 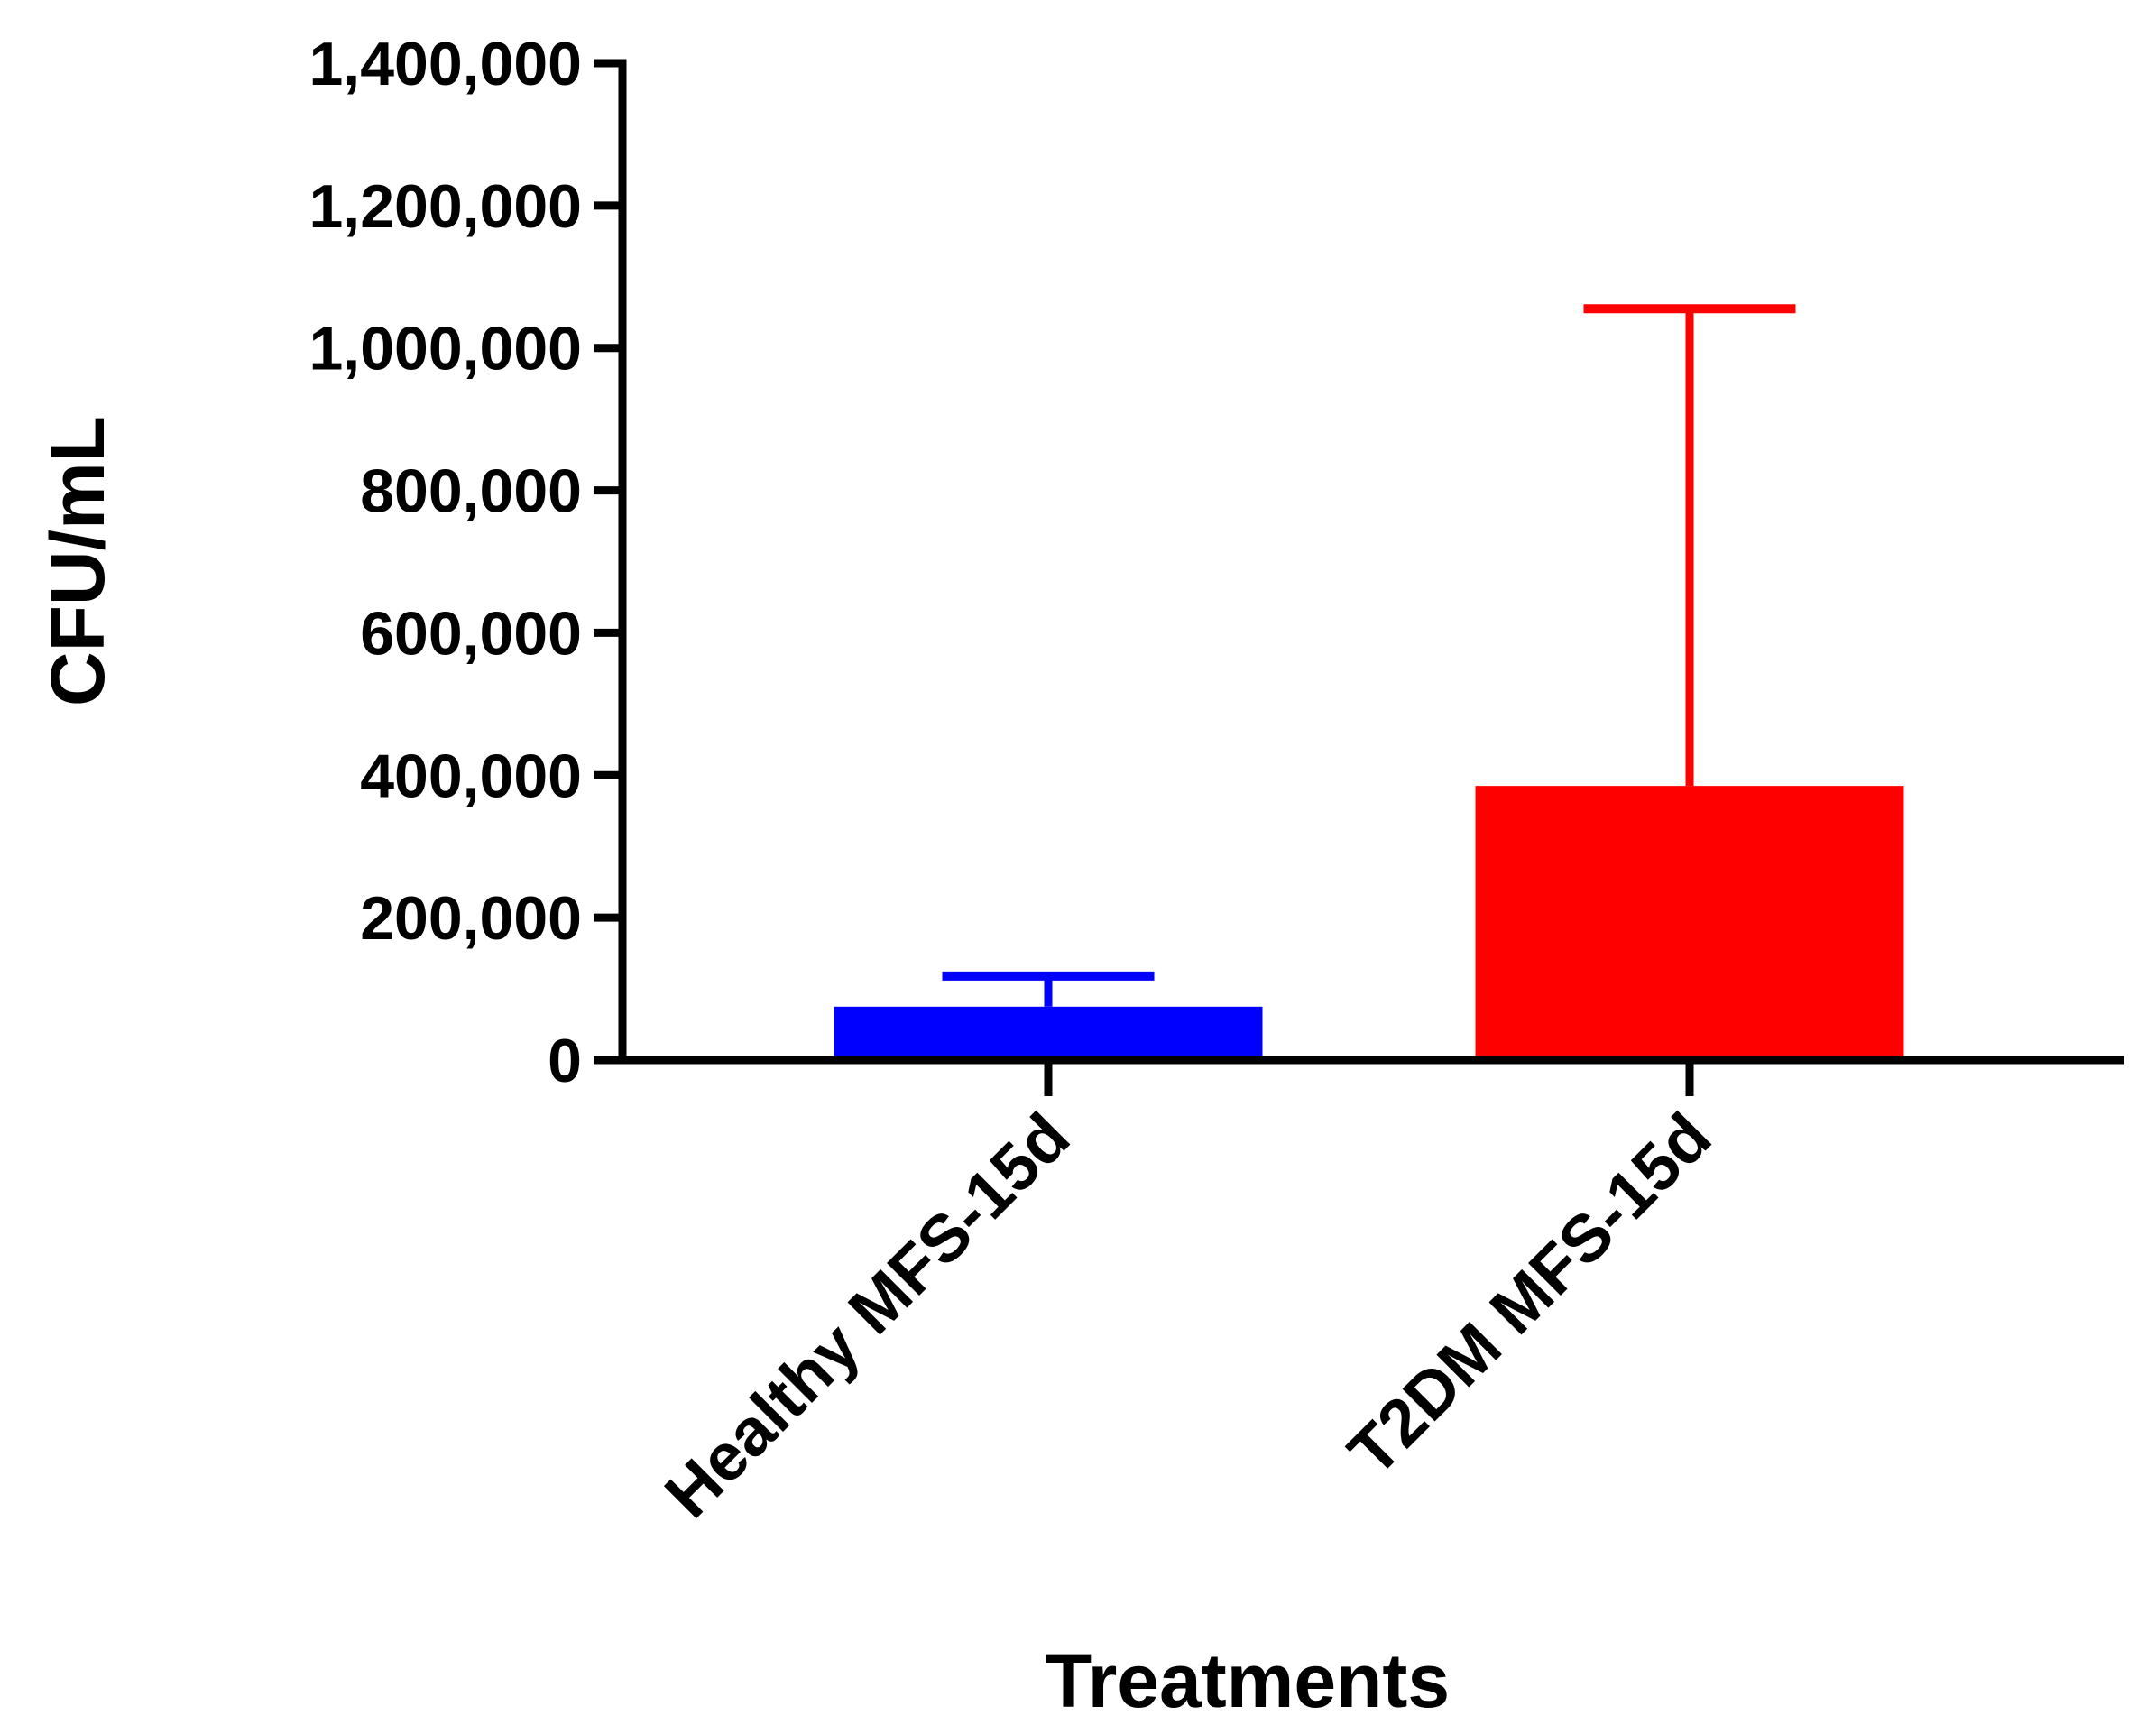 I want to click on x-category-label: Healthy MFS-15d, so click(x=866, y=1316).